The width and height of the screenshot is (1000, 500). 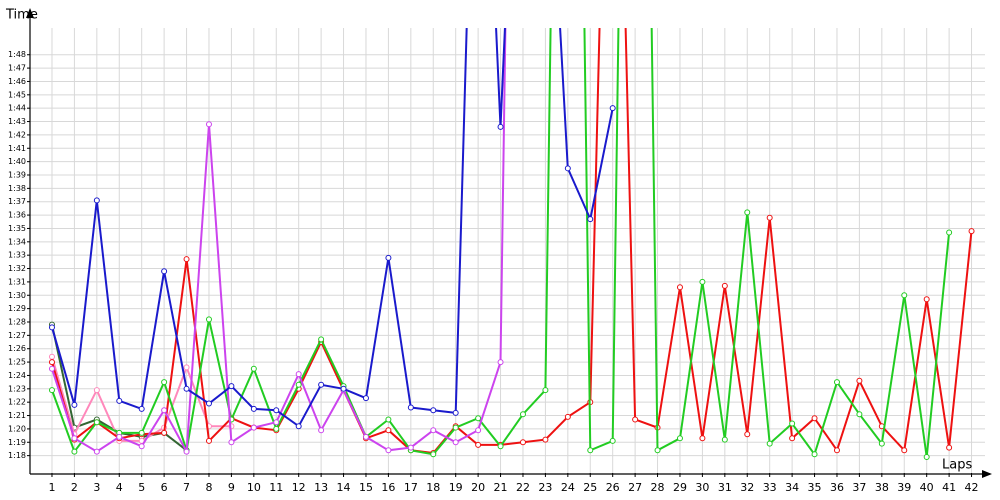 What do you see at coordinates (658, 487) in the screenshot?
I see `x-tick-label: 28` at bounding box center [658, 487].